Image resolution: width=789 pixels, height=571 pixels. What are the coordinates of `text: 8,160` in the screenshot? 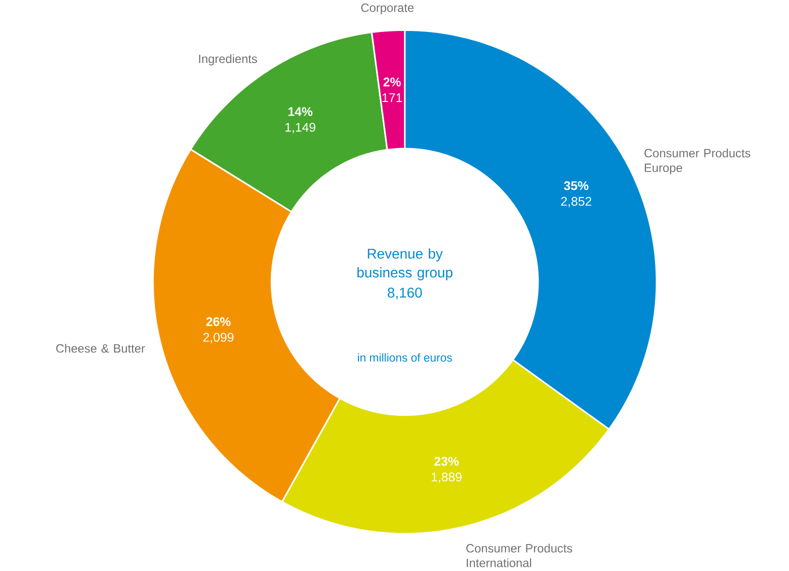 It's located at (405, 294).